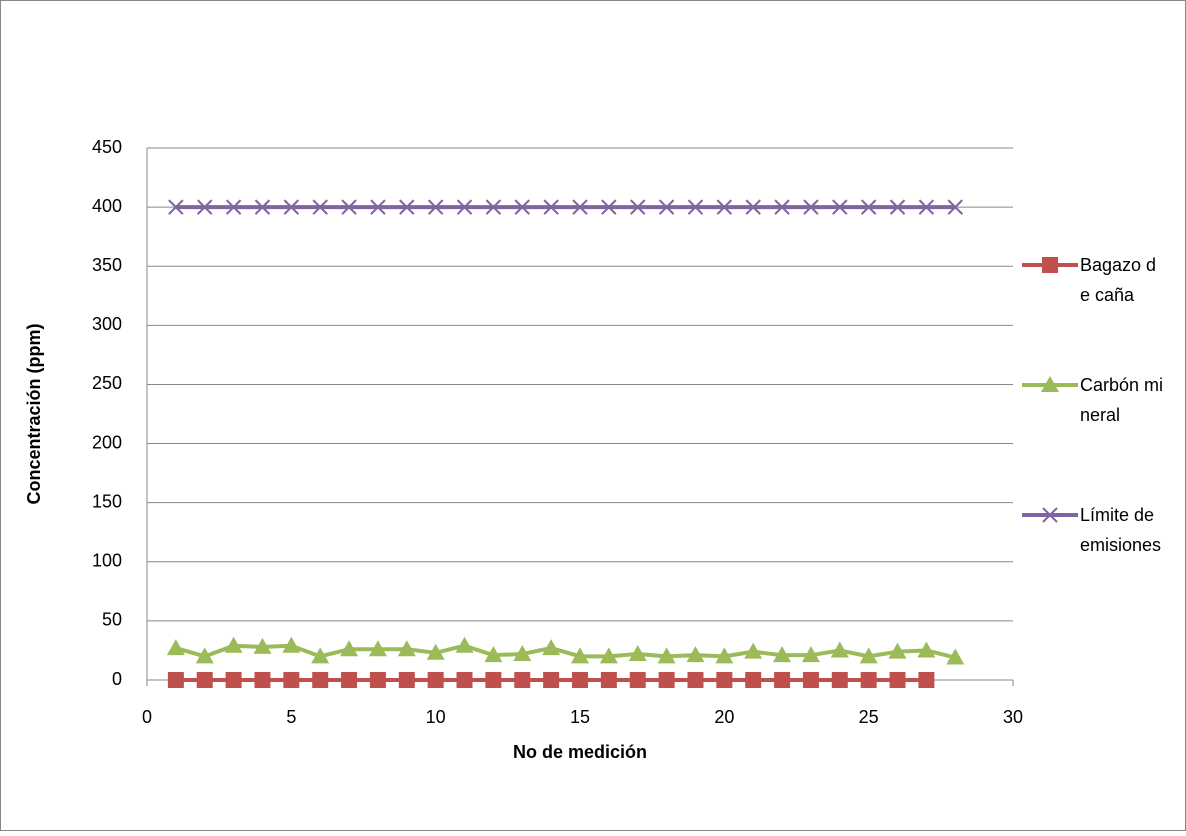 The height and width of the screenshot is (836, 1186). Describe the element at coordinates (112, 620) in the screenshot. I see `y-tick-label: 50` at that location.